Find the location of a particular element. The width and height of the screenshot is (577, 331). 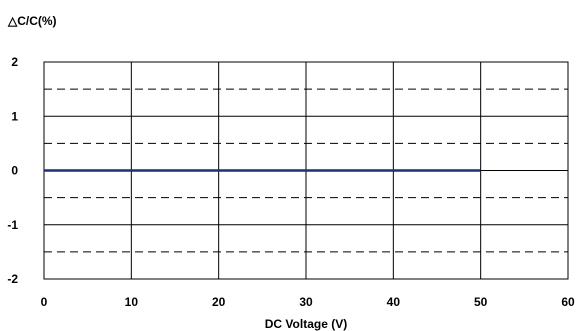

x-tick-label: 0 is located at coordinates (44, 302).